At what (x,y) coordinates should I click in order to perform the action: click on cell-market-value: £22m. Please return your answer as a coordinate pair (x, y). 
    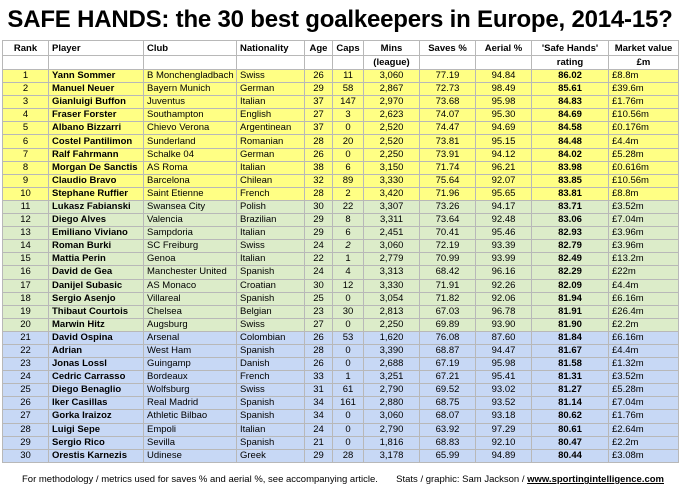
    Looking at the image, I should click on (643, 272).